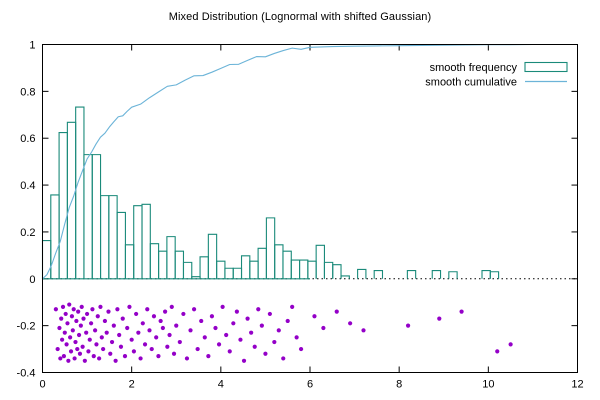 Image resolution: width=600 pixels, height=400 pixels. Describe the element at coordinates (32, 46) in the screenshot. I see `svg-text: 1` at that location.